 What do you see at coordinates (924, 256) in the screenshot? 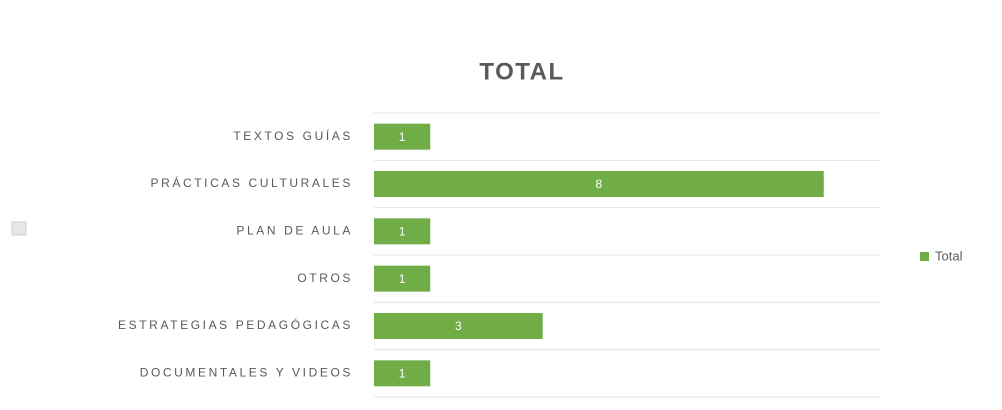
I see `legend-swatch` at bounding box center [924, 256].